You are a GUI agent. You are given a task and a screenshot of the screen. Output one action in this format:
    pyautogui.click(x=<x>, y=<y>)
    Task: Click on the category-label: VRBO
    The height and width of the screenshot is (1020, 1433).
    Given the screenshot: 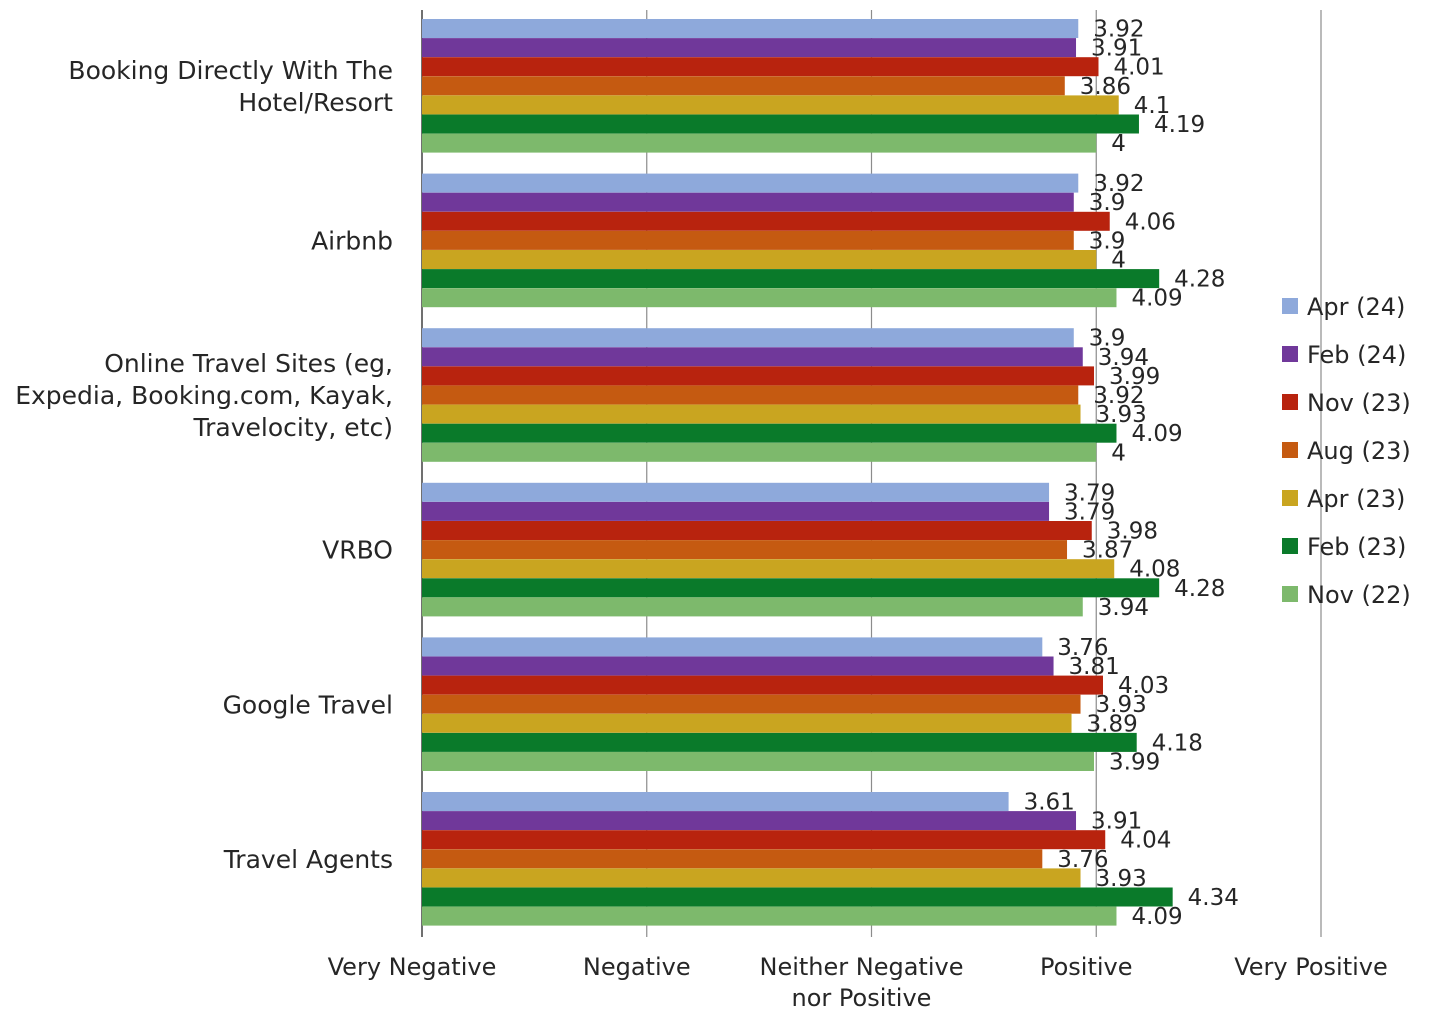 What is the action you would take?
    pyautogui.click(x=357, y=550)
    